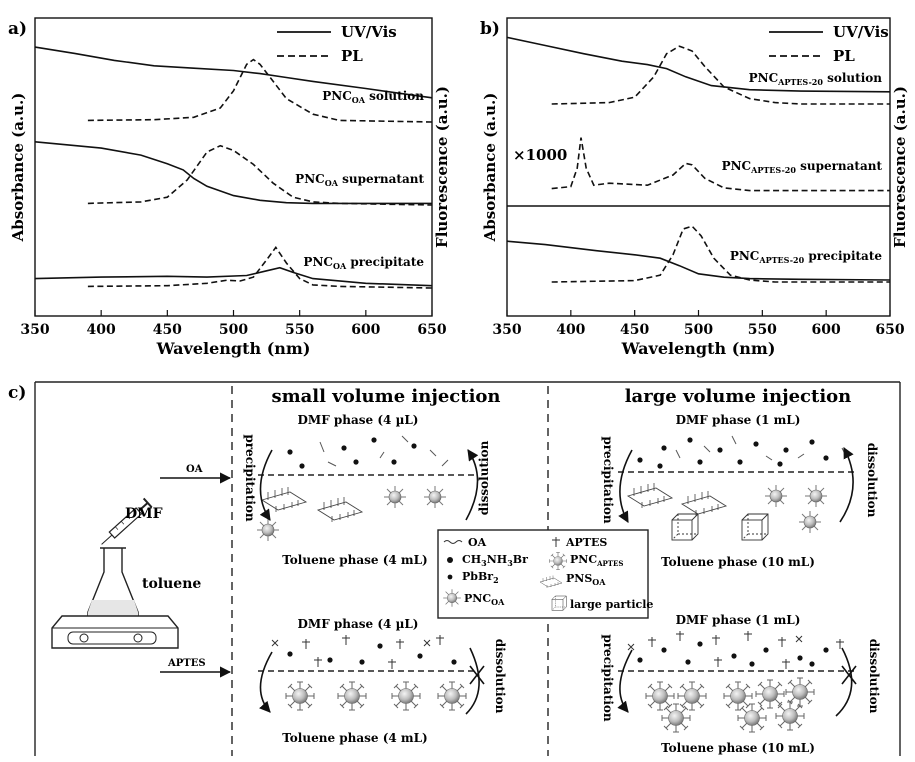 This screenshot has height=762, width=915. Describe the element at coordinates (363, 263) in the screenshot. I see `trace-label-precipitate: PNCOA precipitate` at that location.